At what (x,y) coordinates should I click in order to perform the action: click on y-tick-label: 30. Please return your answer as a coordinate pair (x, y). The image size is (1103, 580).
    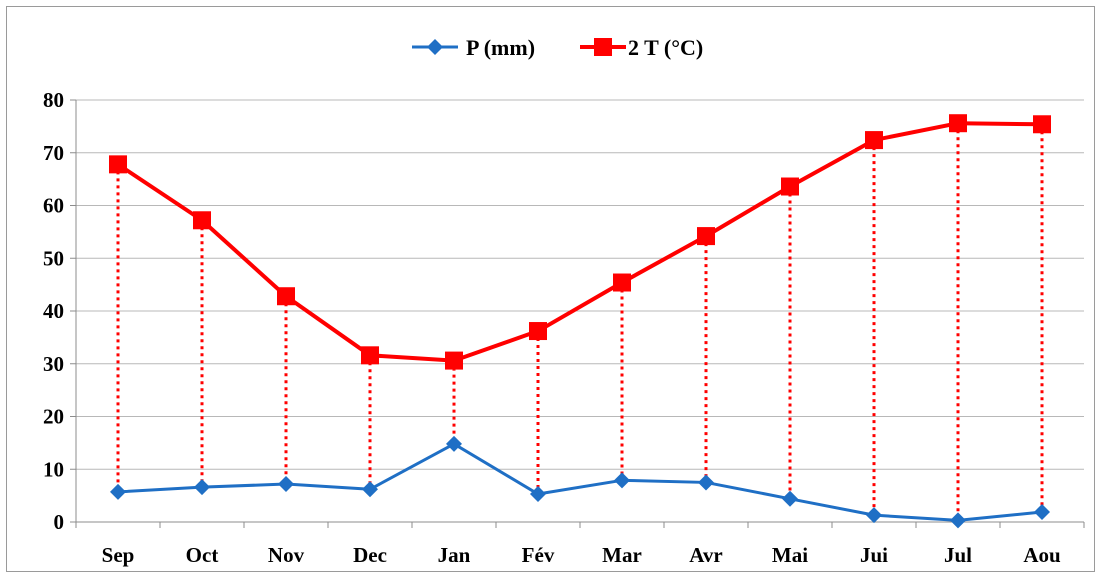
    Looking at the image, I should click on (53, 364).